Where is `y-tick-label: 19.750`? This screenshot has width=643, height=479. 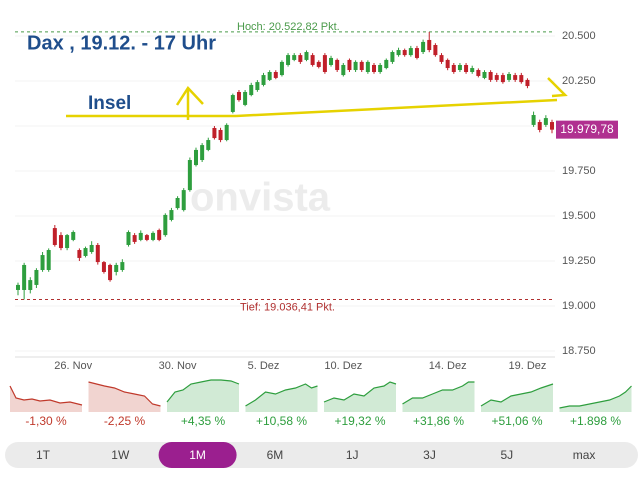
y-tick-label: 19.750 is located at coordinates (579, 171).